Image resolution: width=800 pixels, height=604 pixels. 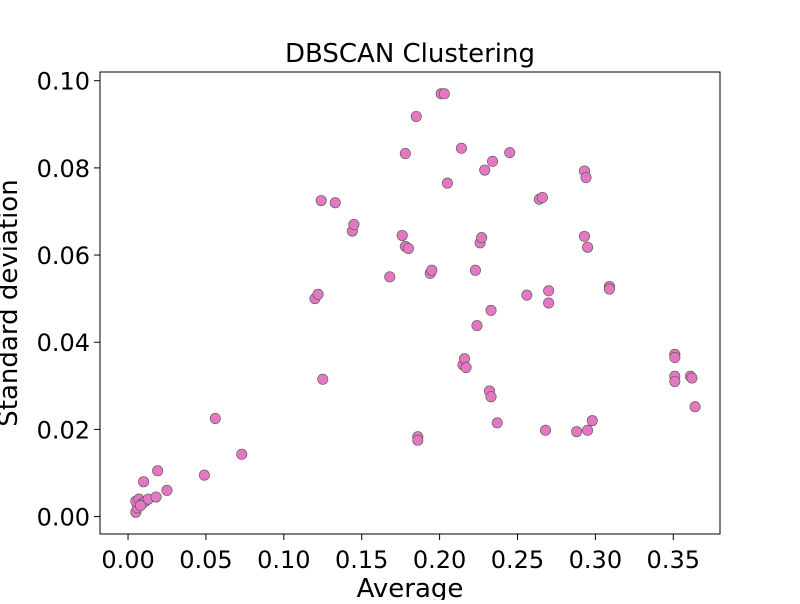 I want to click on y-tick-label: 0.00, so click(x=63, y=518).